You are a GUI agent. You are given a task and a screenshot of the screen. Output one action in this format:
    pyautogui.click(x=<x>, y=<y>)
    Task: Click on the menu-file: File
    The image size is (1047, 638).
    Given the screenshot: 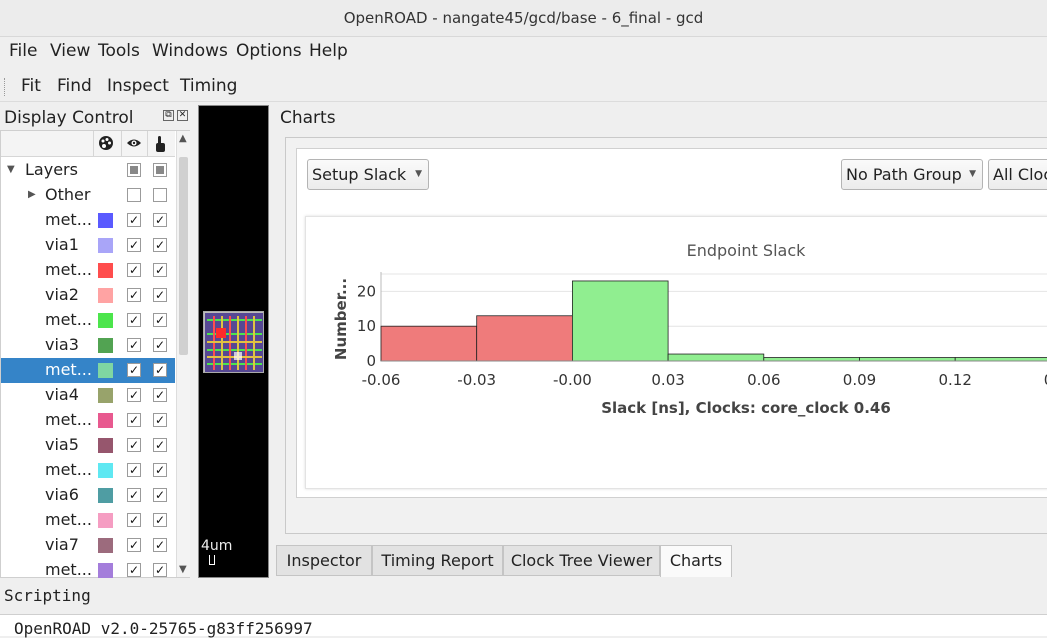 What is the action you would take?
    pyautogui.click(x=23, y=51)
    